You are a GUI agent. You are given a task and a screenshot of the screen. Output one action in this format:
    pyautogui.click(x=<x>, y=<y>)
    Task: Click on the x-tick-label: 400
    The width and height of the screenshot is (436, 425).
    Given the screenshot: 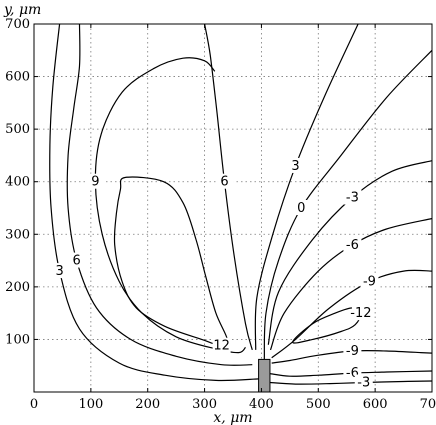 What is the action you would take?
    pyautogui.click(x=261, y=404)
    